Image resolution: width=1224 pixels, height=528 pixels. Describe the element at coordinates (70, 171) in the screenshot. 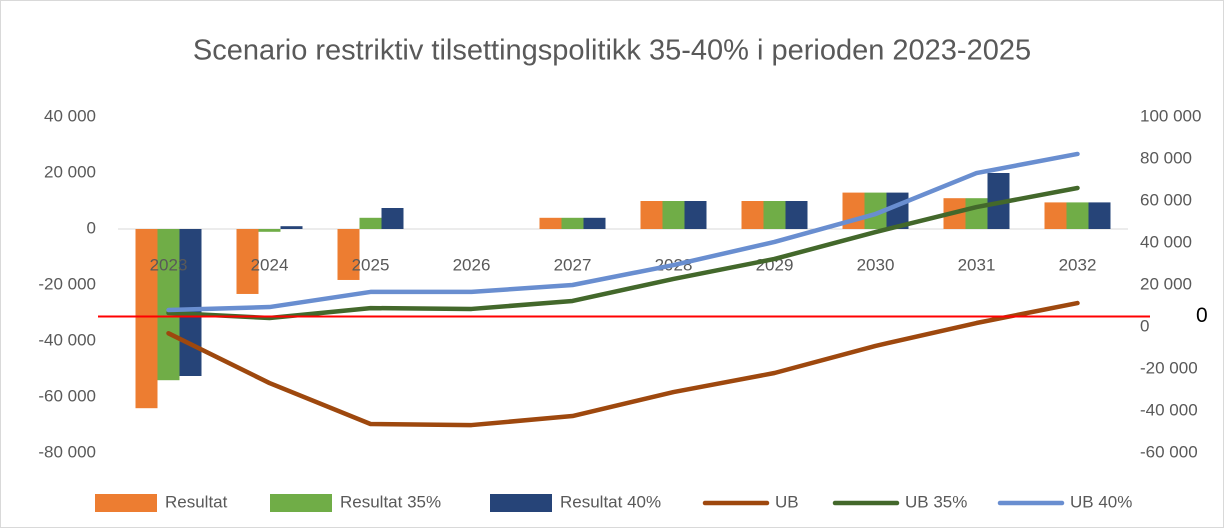

I see `y-tick-label: 20 000` at that location.